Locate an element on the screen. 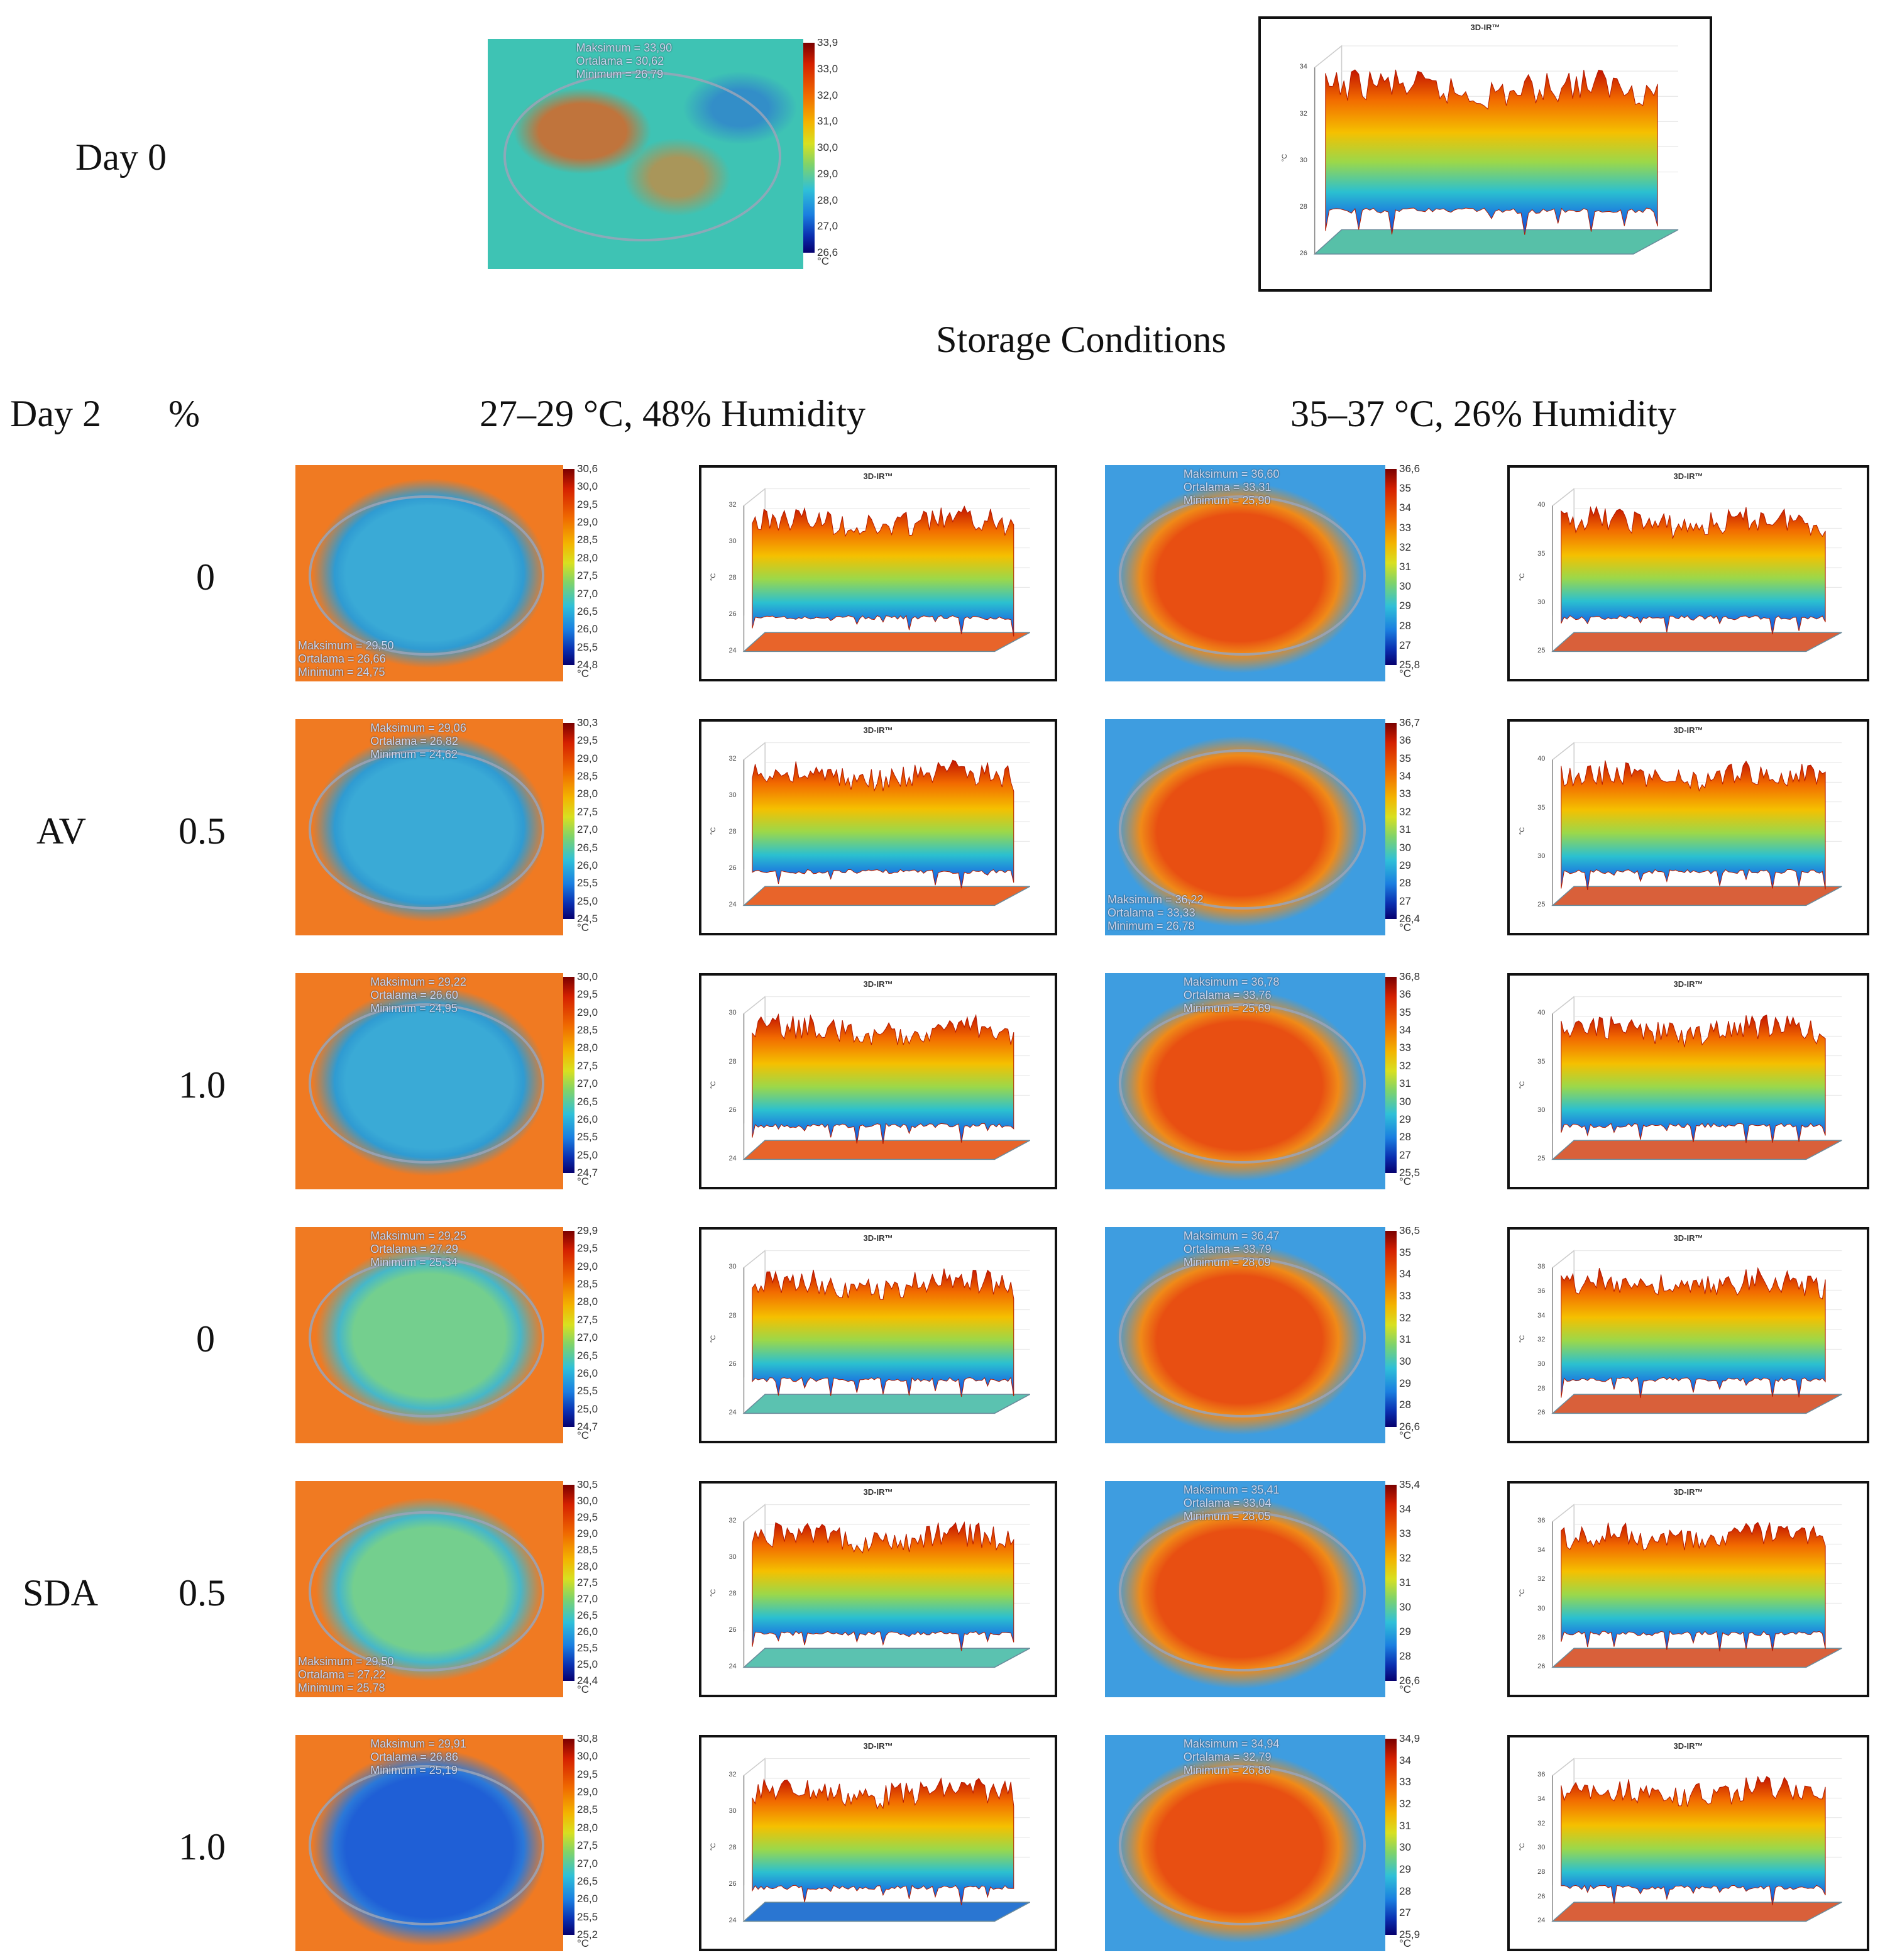 Image resolution: width=1885 pixels, height=1960 pixels. y-tick-label: 32 is located at coordinates (1303, 113).